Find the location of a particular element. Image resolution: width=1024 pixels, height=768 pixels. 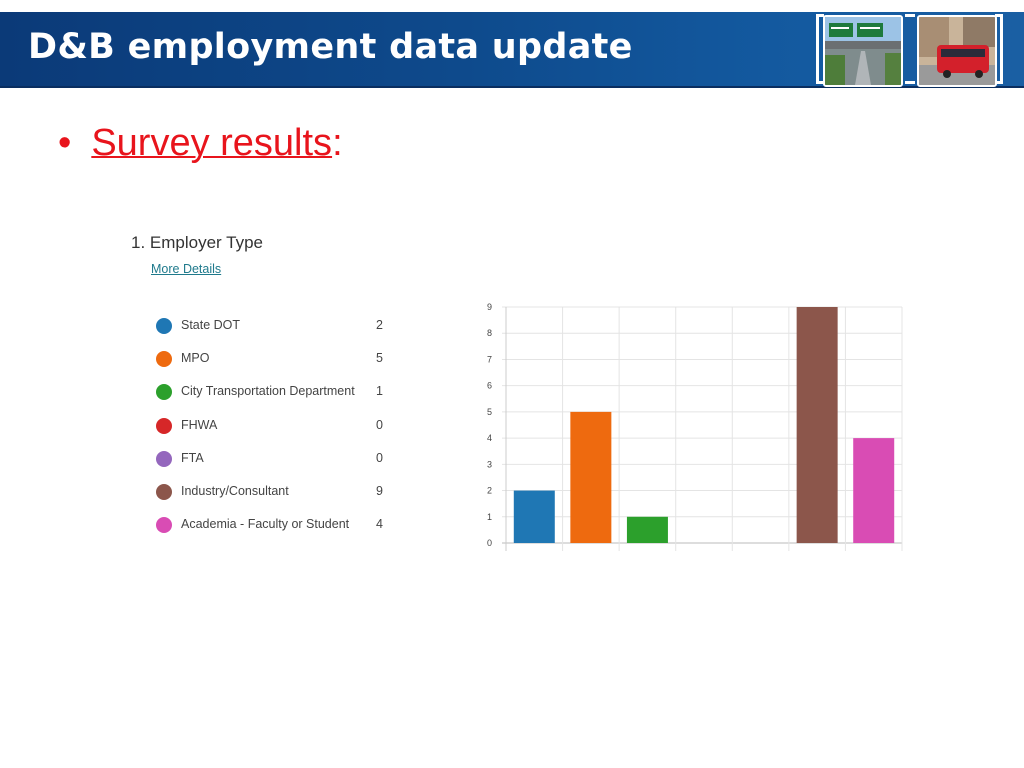

bus-photo is located at coordinates (957, 51).